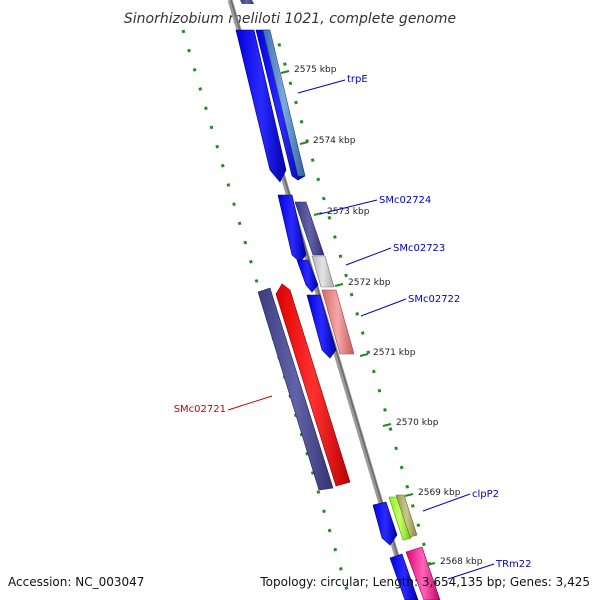  What do you see at coordinates (76, 582) in the screenshot?
I see `accession-text: Accession: NC_003047` at bounding box center [76, 582].